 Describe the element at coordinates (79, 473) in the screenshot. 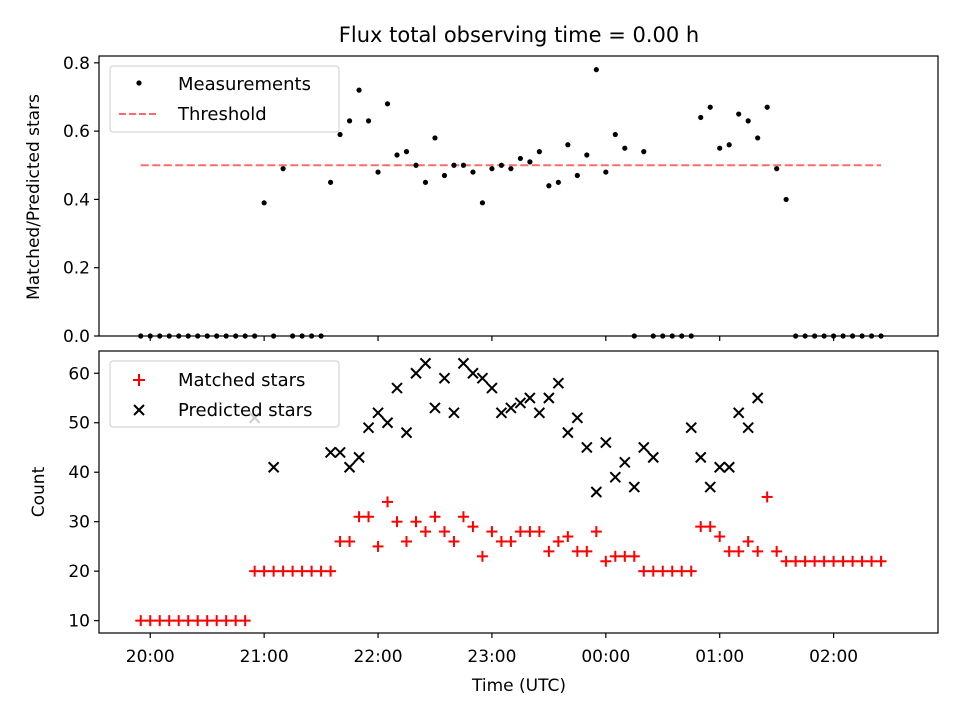

I see `bottom-y-tick-label: 40` at that location.